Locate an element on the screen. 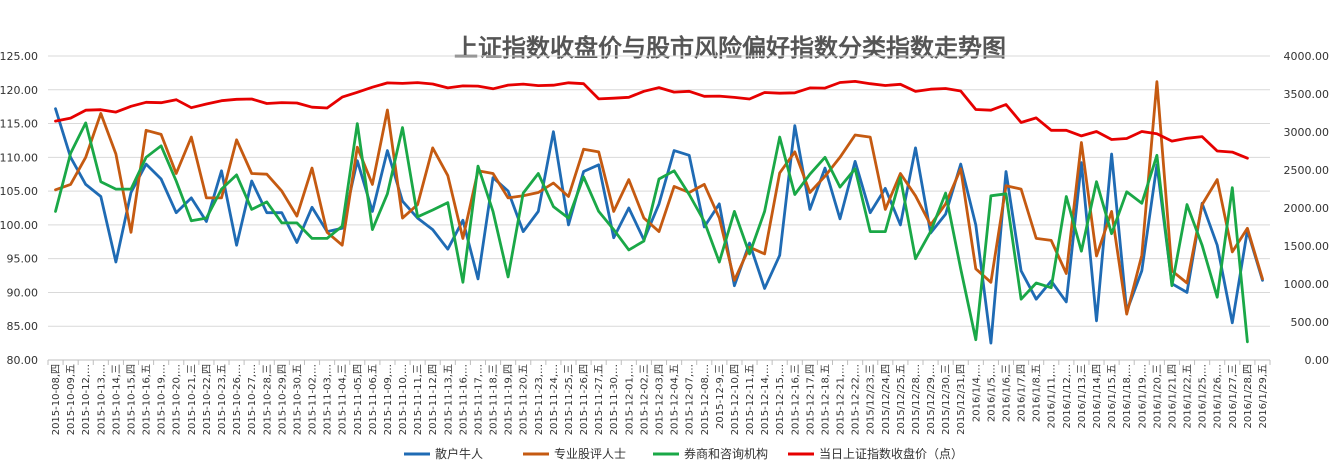 The image size is (1335, 474). y-left-tick-label: 90.00 is located at coordinates (23, 292).